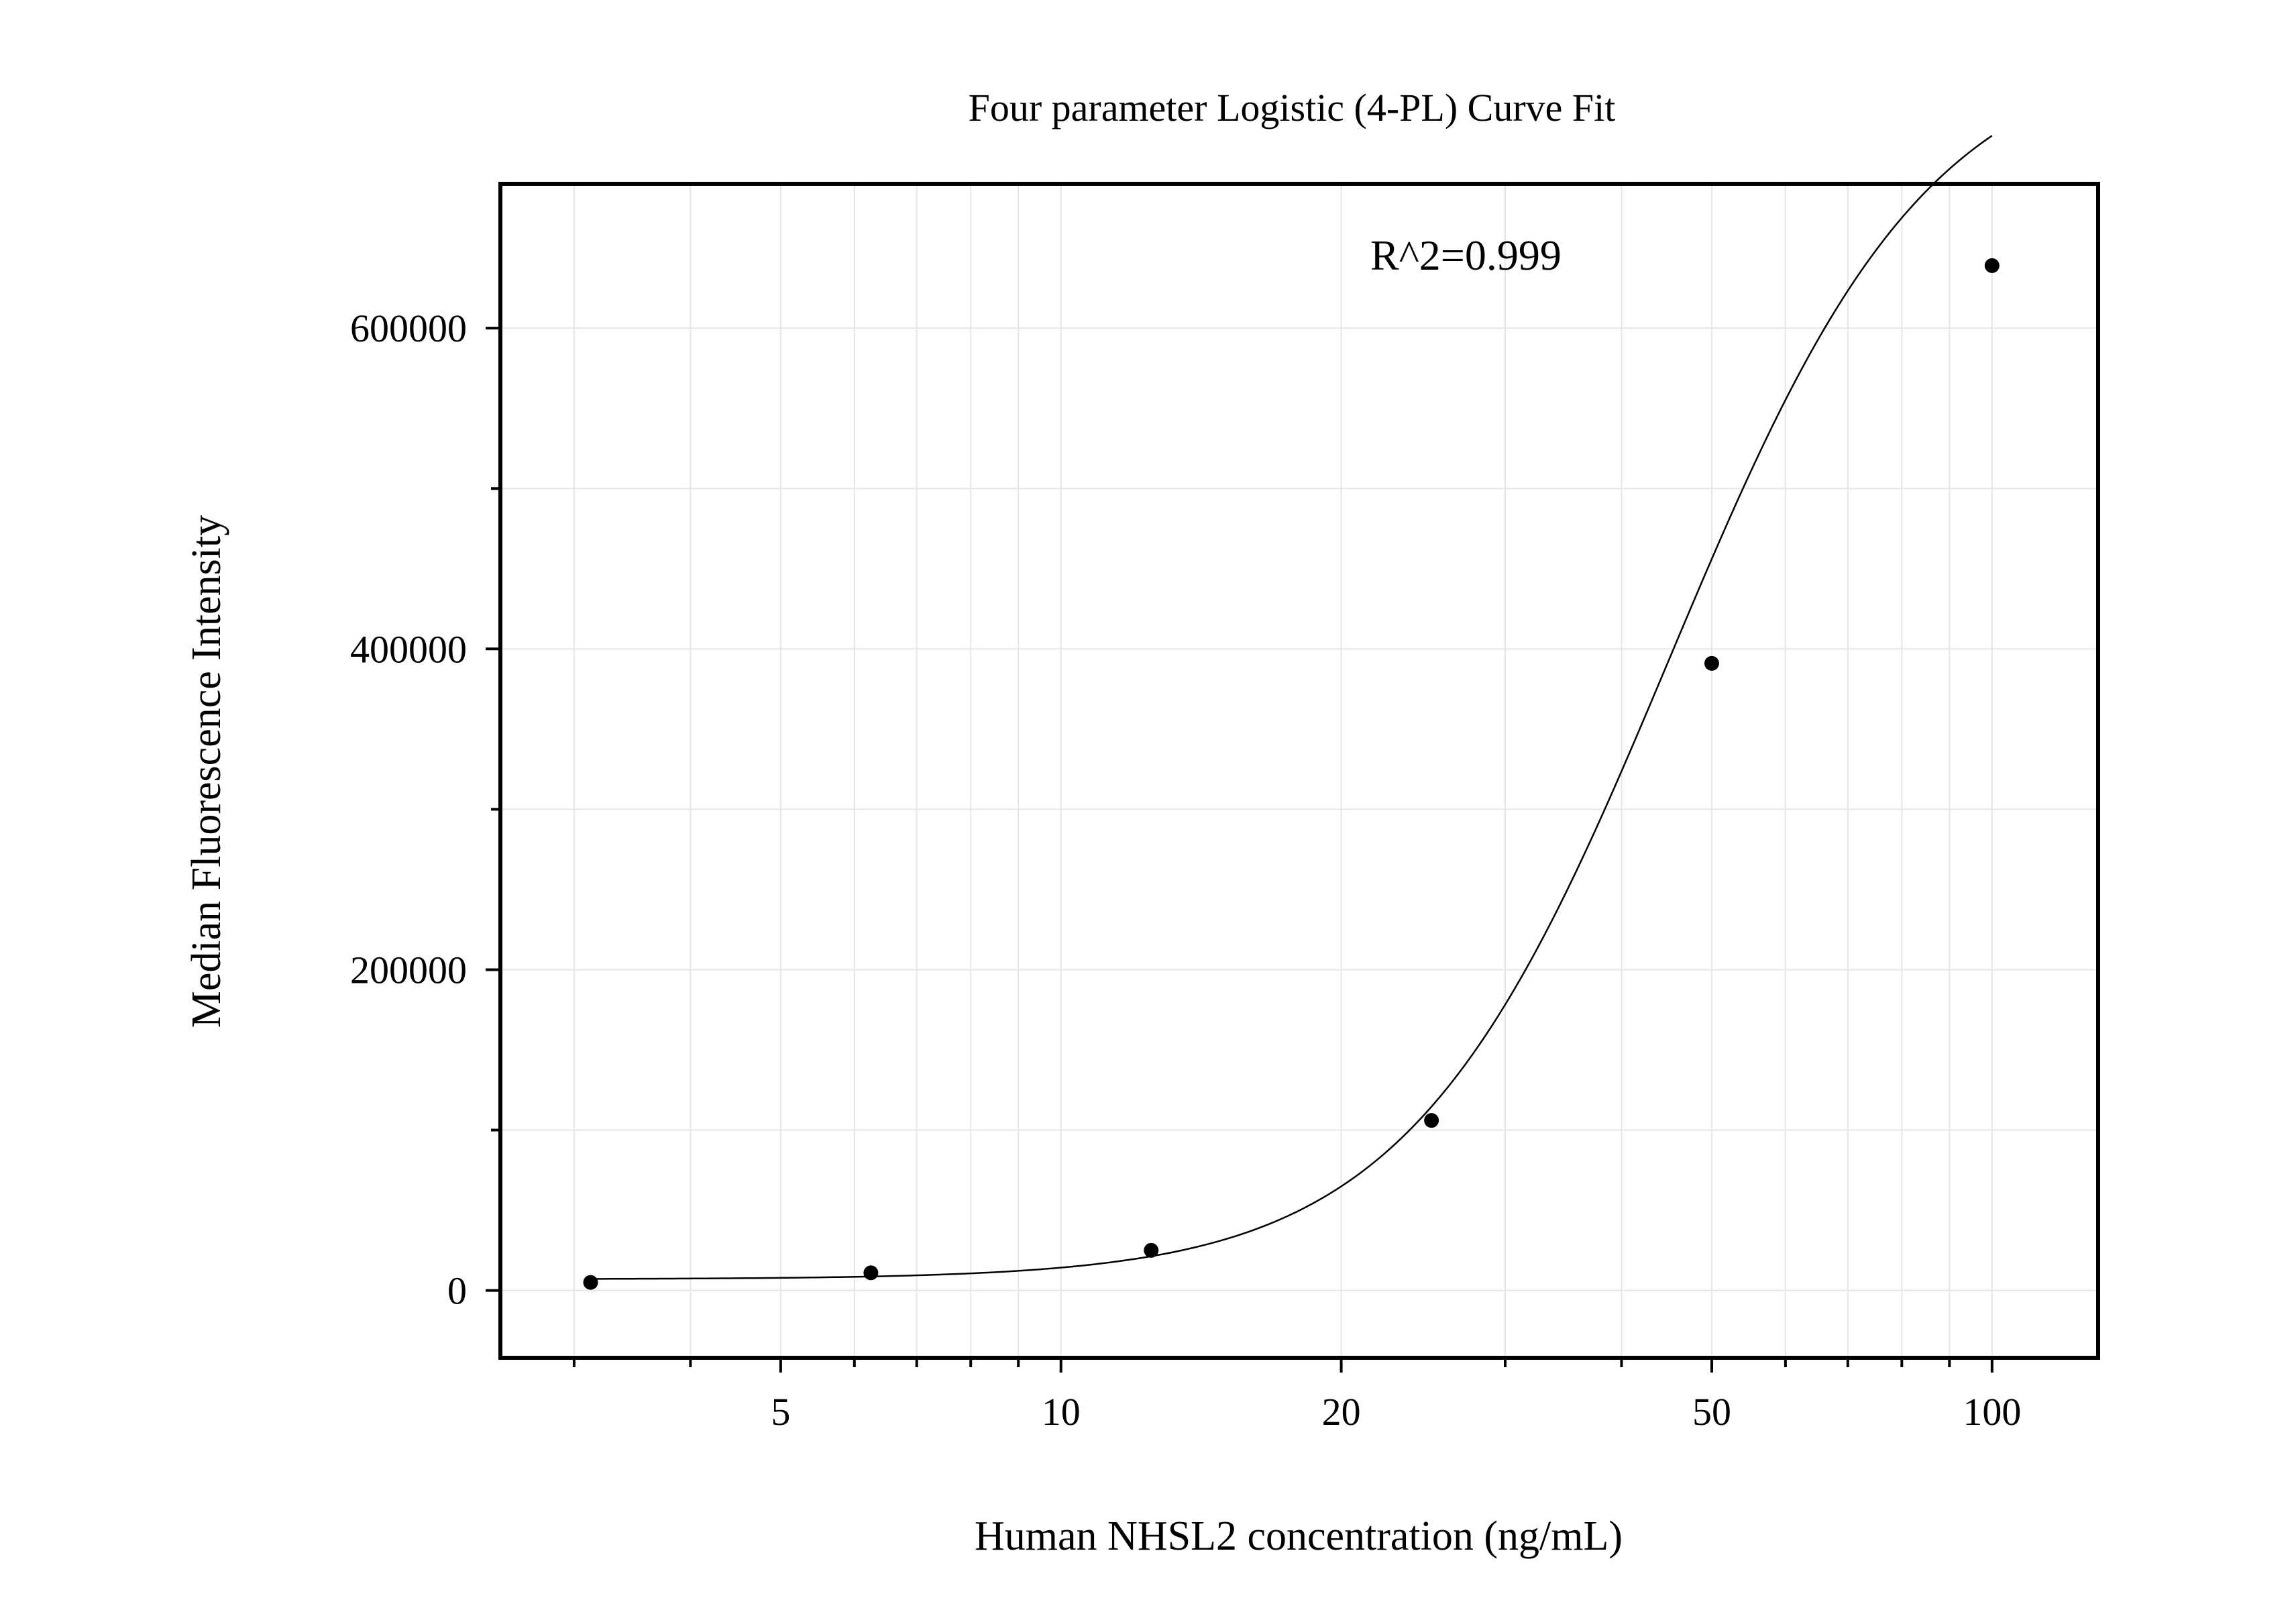 This screenshot has height=1604, width=2296. I want to click on chart-title: Four parameter Logistic (4-PL) Curve Fit, so click(1292, 107).